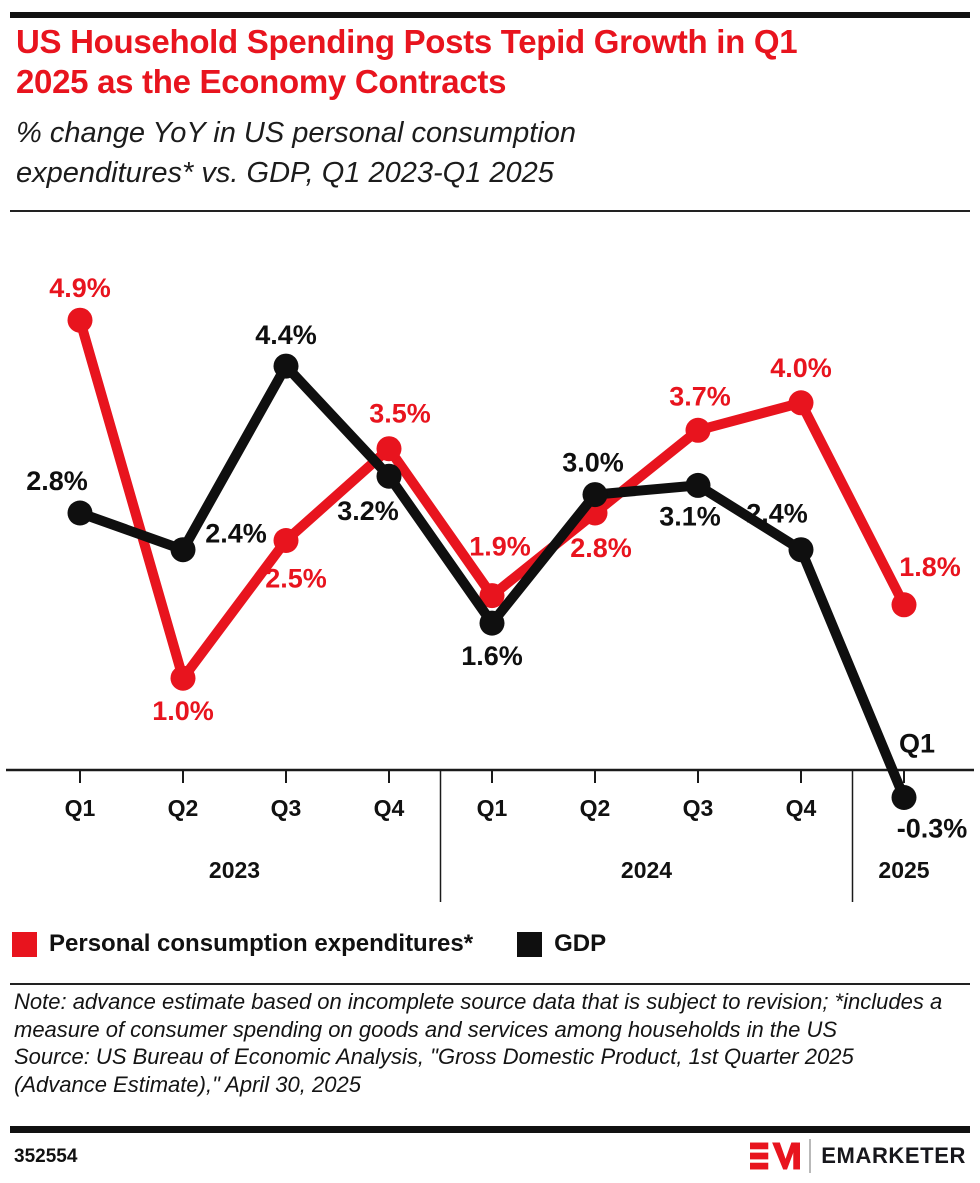 The width and height of the screenshot is (980, 1183). I want to click on data-point-label: 4.0%, so click(801, 368).